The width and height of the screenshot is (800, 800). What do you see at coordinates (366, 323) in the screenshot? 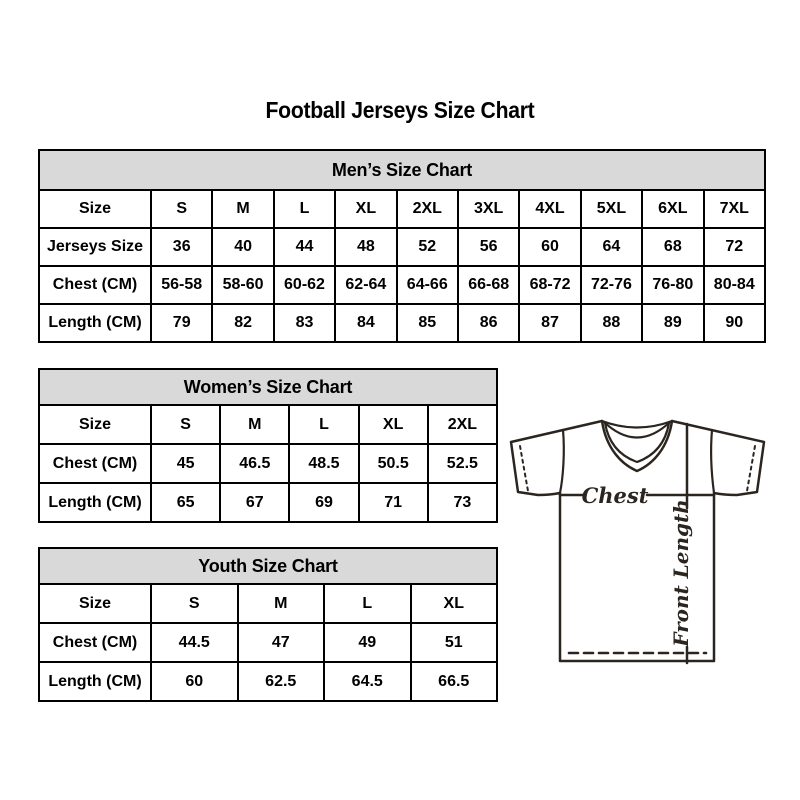
I see `value-cell: 84` at bounding box center [366, 323].